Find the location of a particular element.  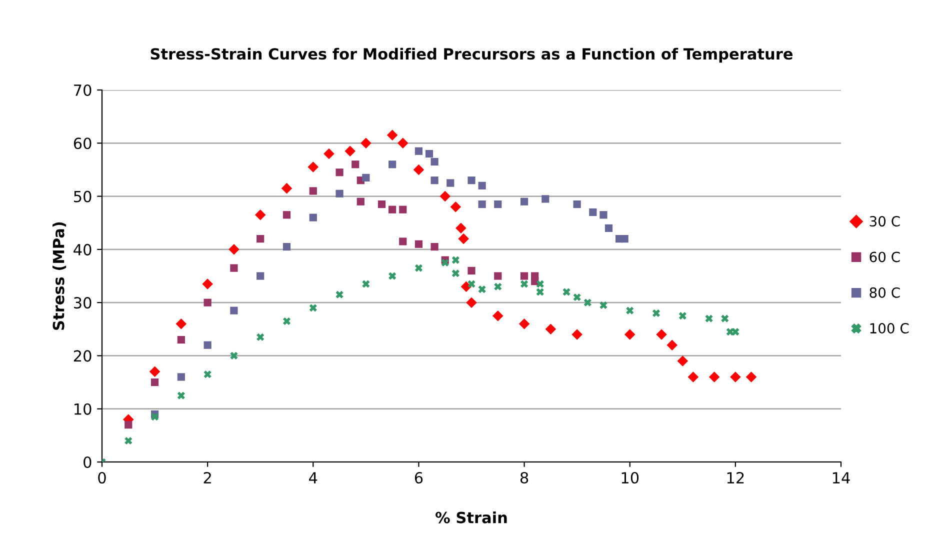

y-tick-label: 70 is located at coordinates (83, 90).